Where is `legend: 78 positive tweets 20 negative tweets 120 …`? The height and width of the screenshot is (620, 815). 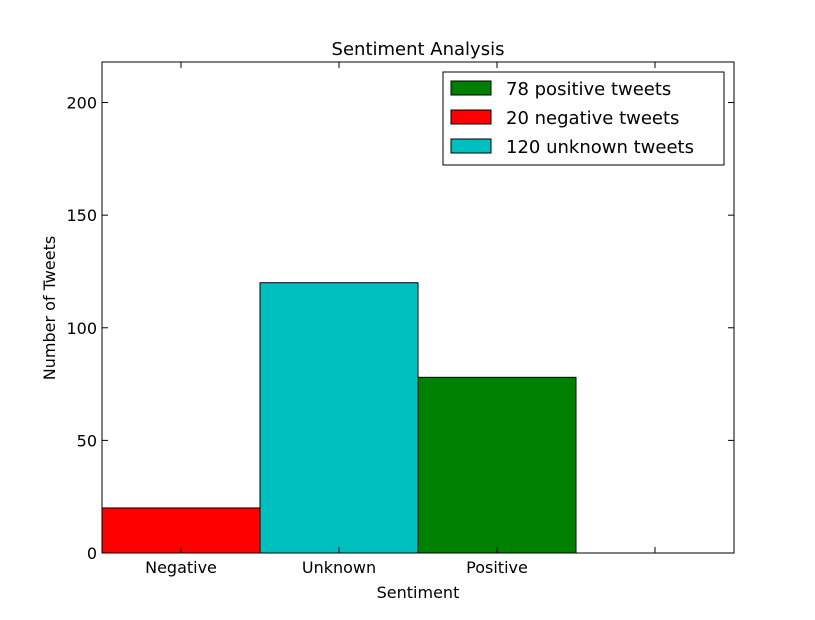 legend: 78 positive tweets 20 negative tweets 120 … is located at coordinates (583, 118).